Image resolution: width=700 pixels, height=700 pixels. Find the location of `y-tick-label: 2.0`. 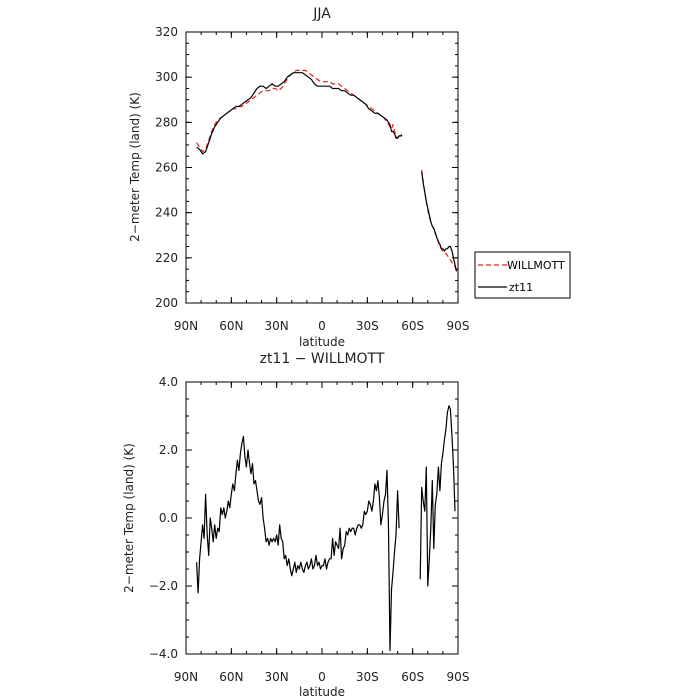

y-tick-label: 2.0 is located at coordinates (168, 450).